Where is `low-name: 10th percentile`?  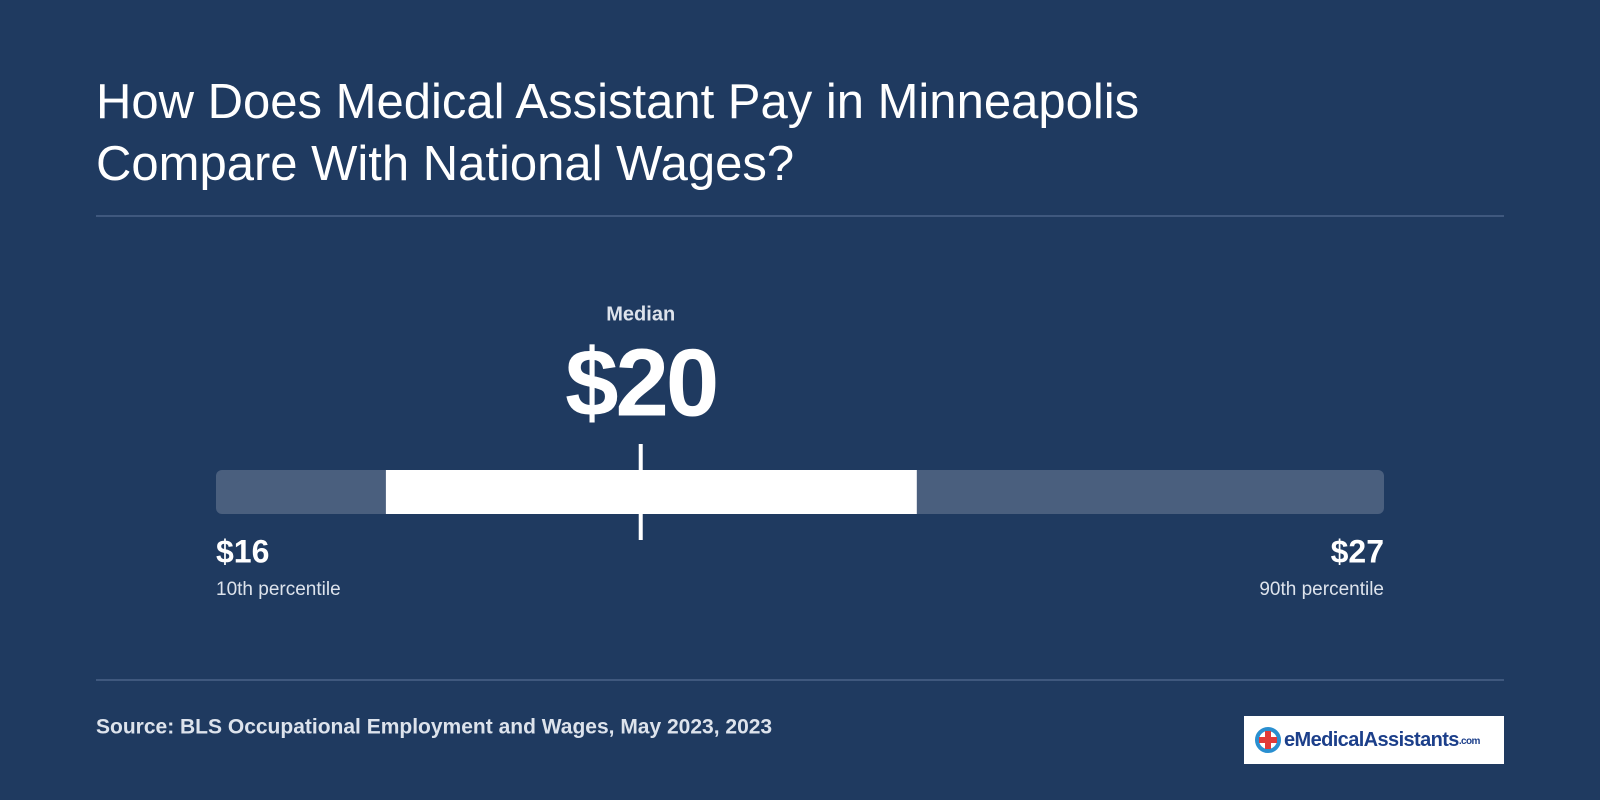
low-name: 10th percentile is located at coordinates (278, 589).